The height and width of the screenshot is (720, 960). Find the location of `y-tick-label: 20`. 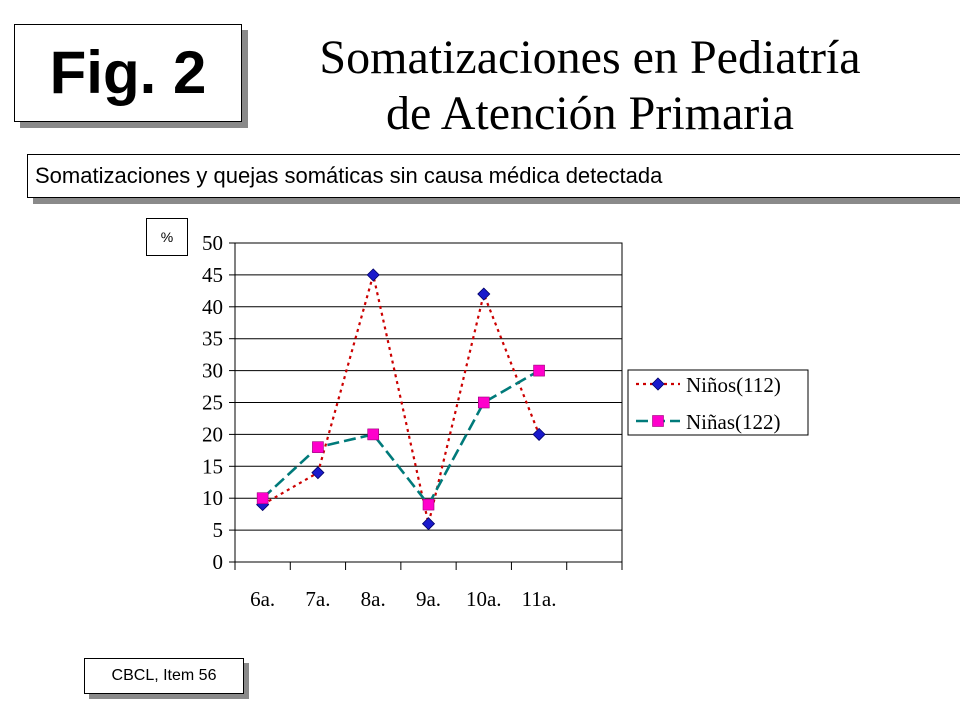

y-tick-label: 20 is located at coordinates (212, 434).